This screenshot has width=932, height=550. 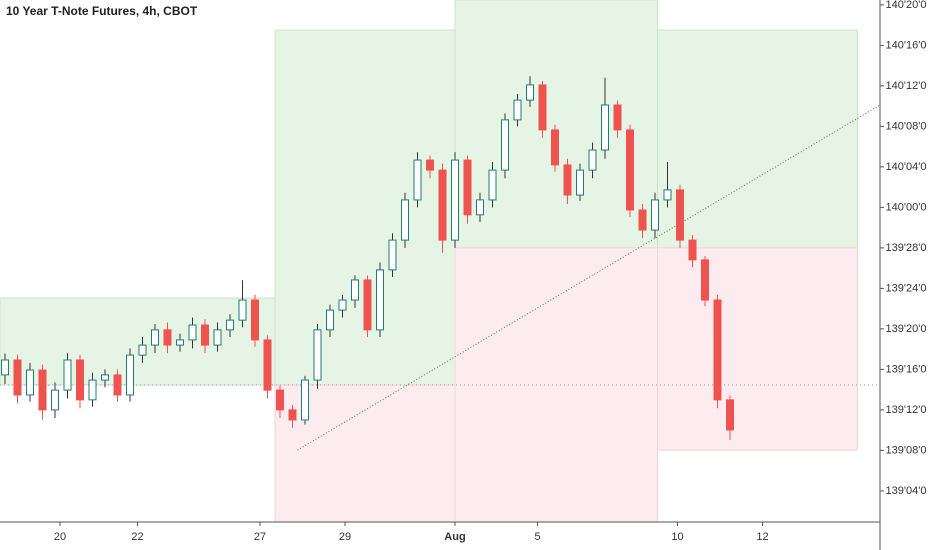 What do you see at coordinates (537, 537) in the screenshot?
I see `x-tick-label: 5` at bounding box center [537, 537].